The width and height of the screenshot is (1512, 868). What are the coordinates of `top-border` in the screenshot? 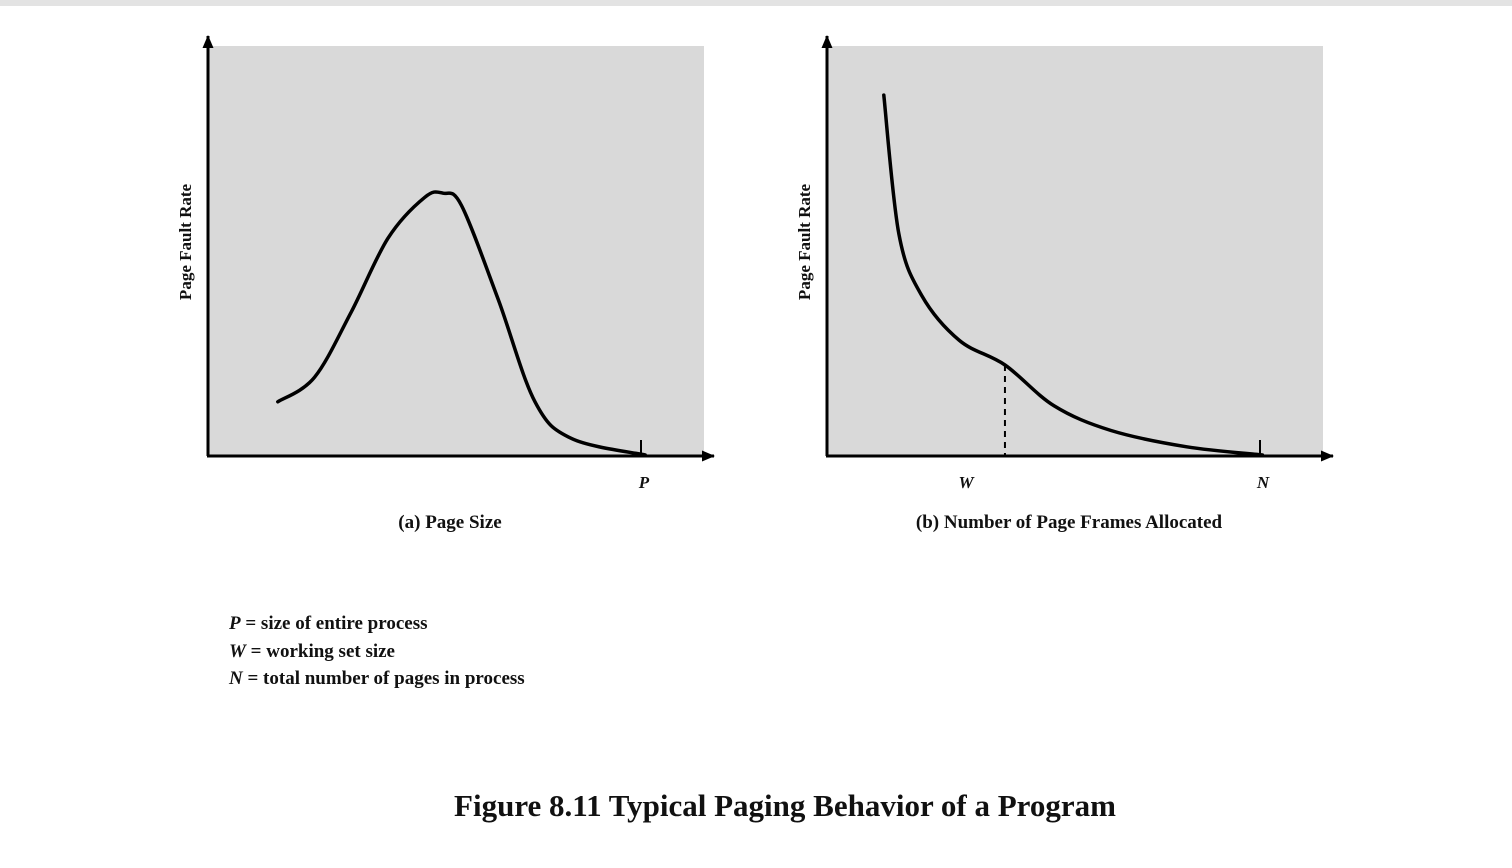 It's located at (756, 3).